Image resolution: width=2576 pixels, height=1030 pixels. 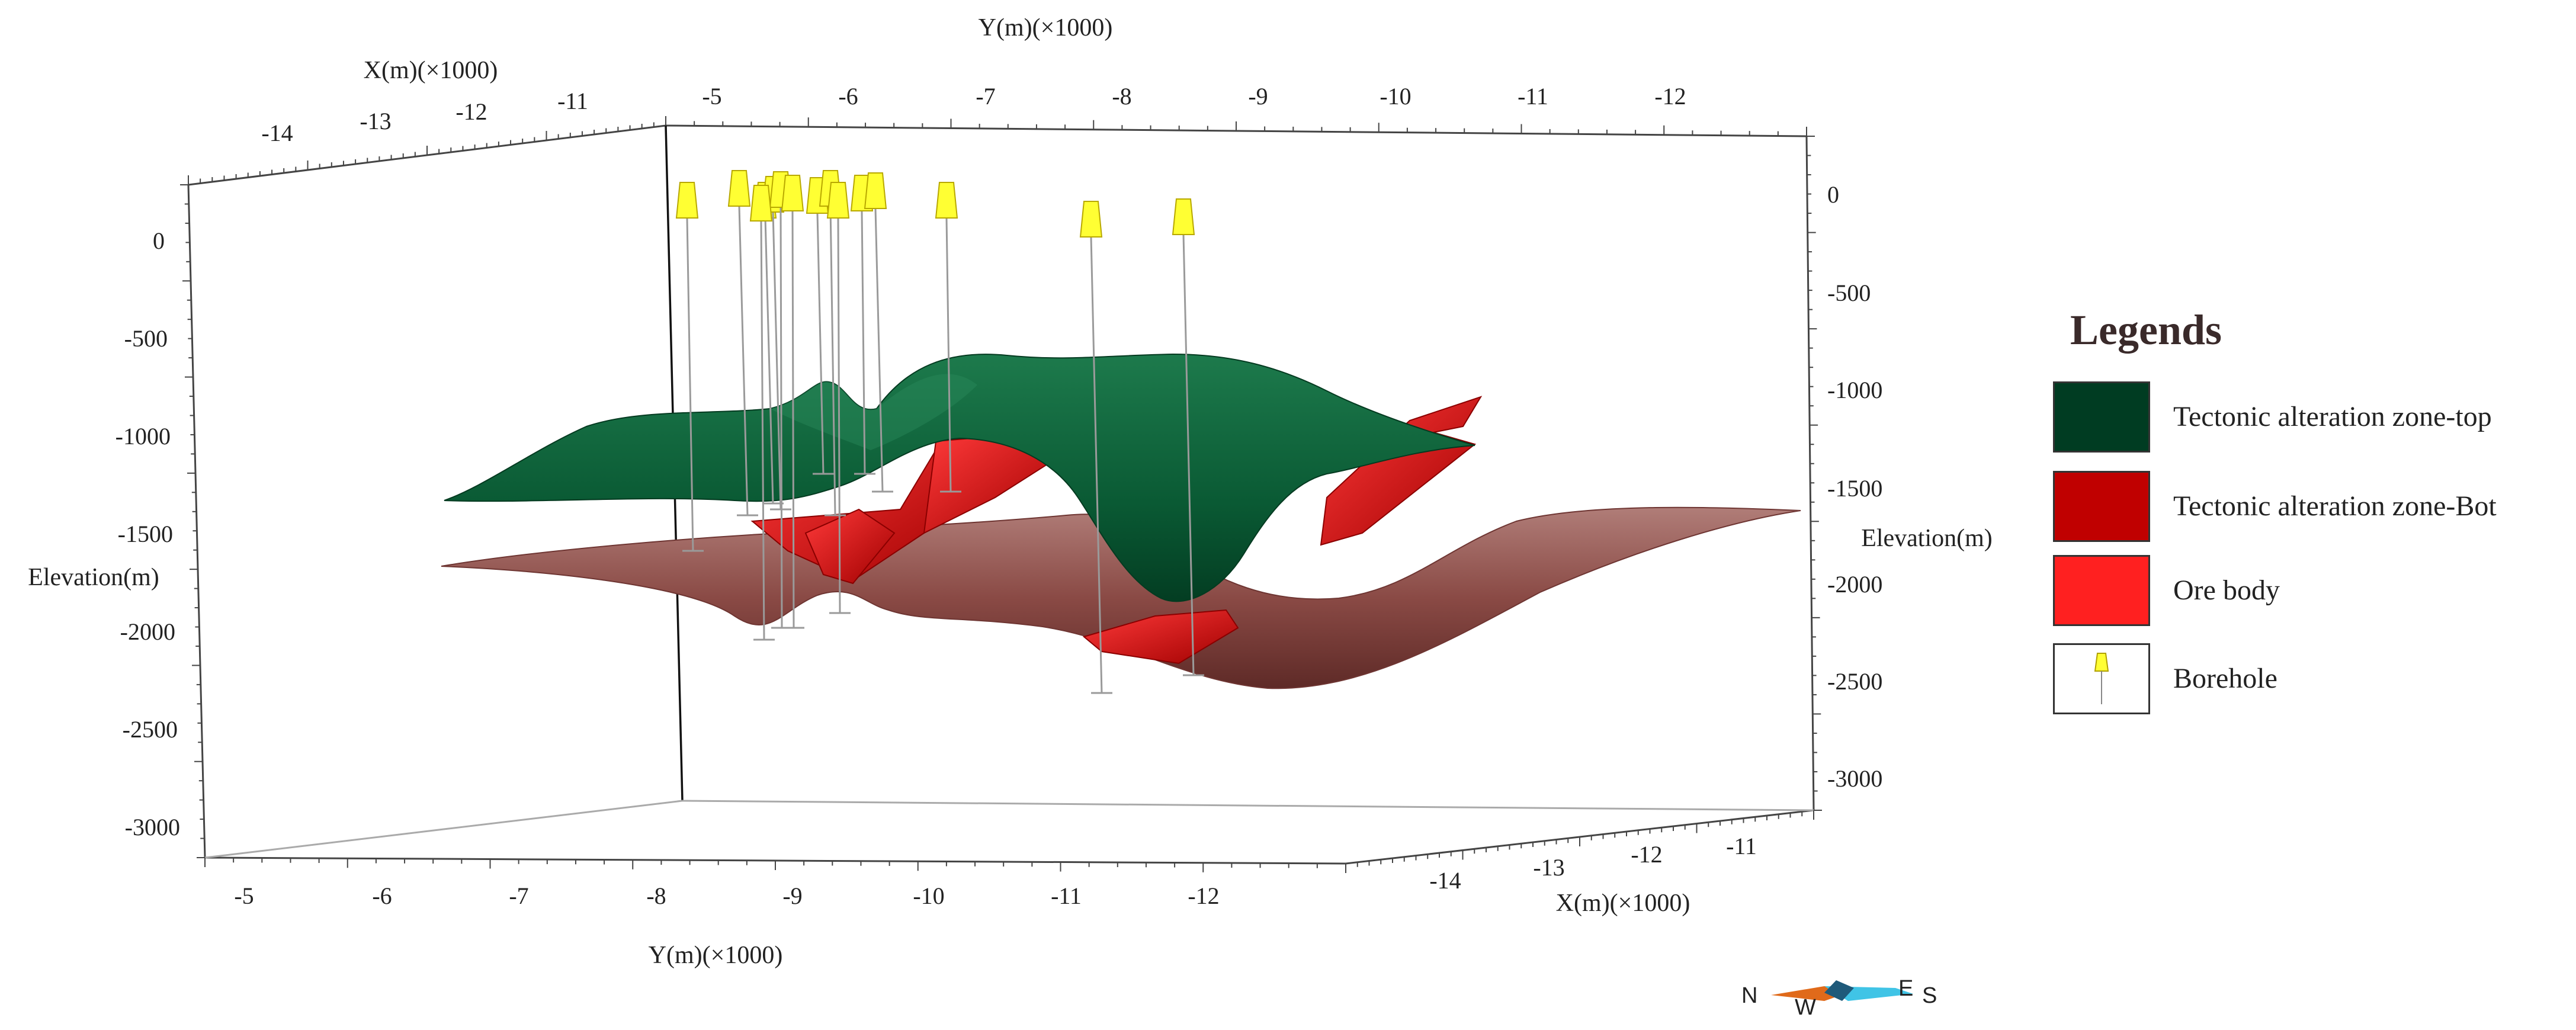 What do you see at coordinates (2225, 678) in the screenshot?
I see `legend-label: Borehole` at bounding box center [2225, 678].